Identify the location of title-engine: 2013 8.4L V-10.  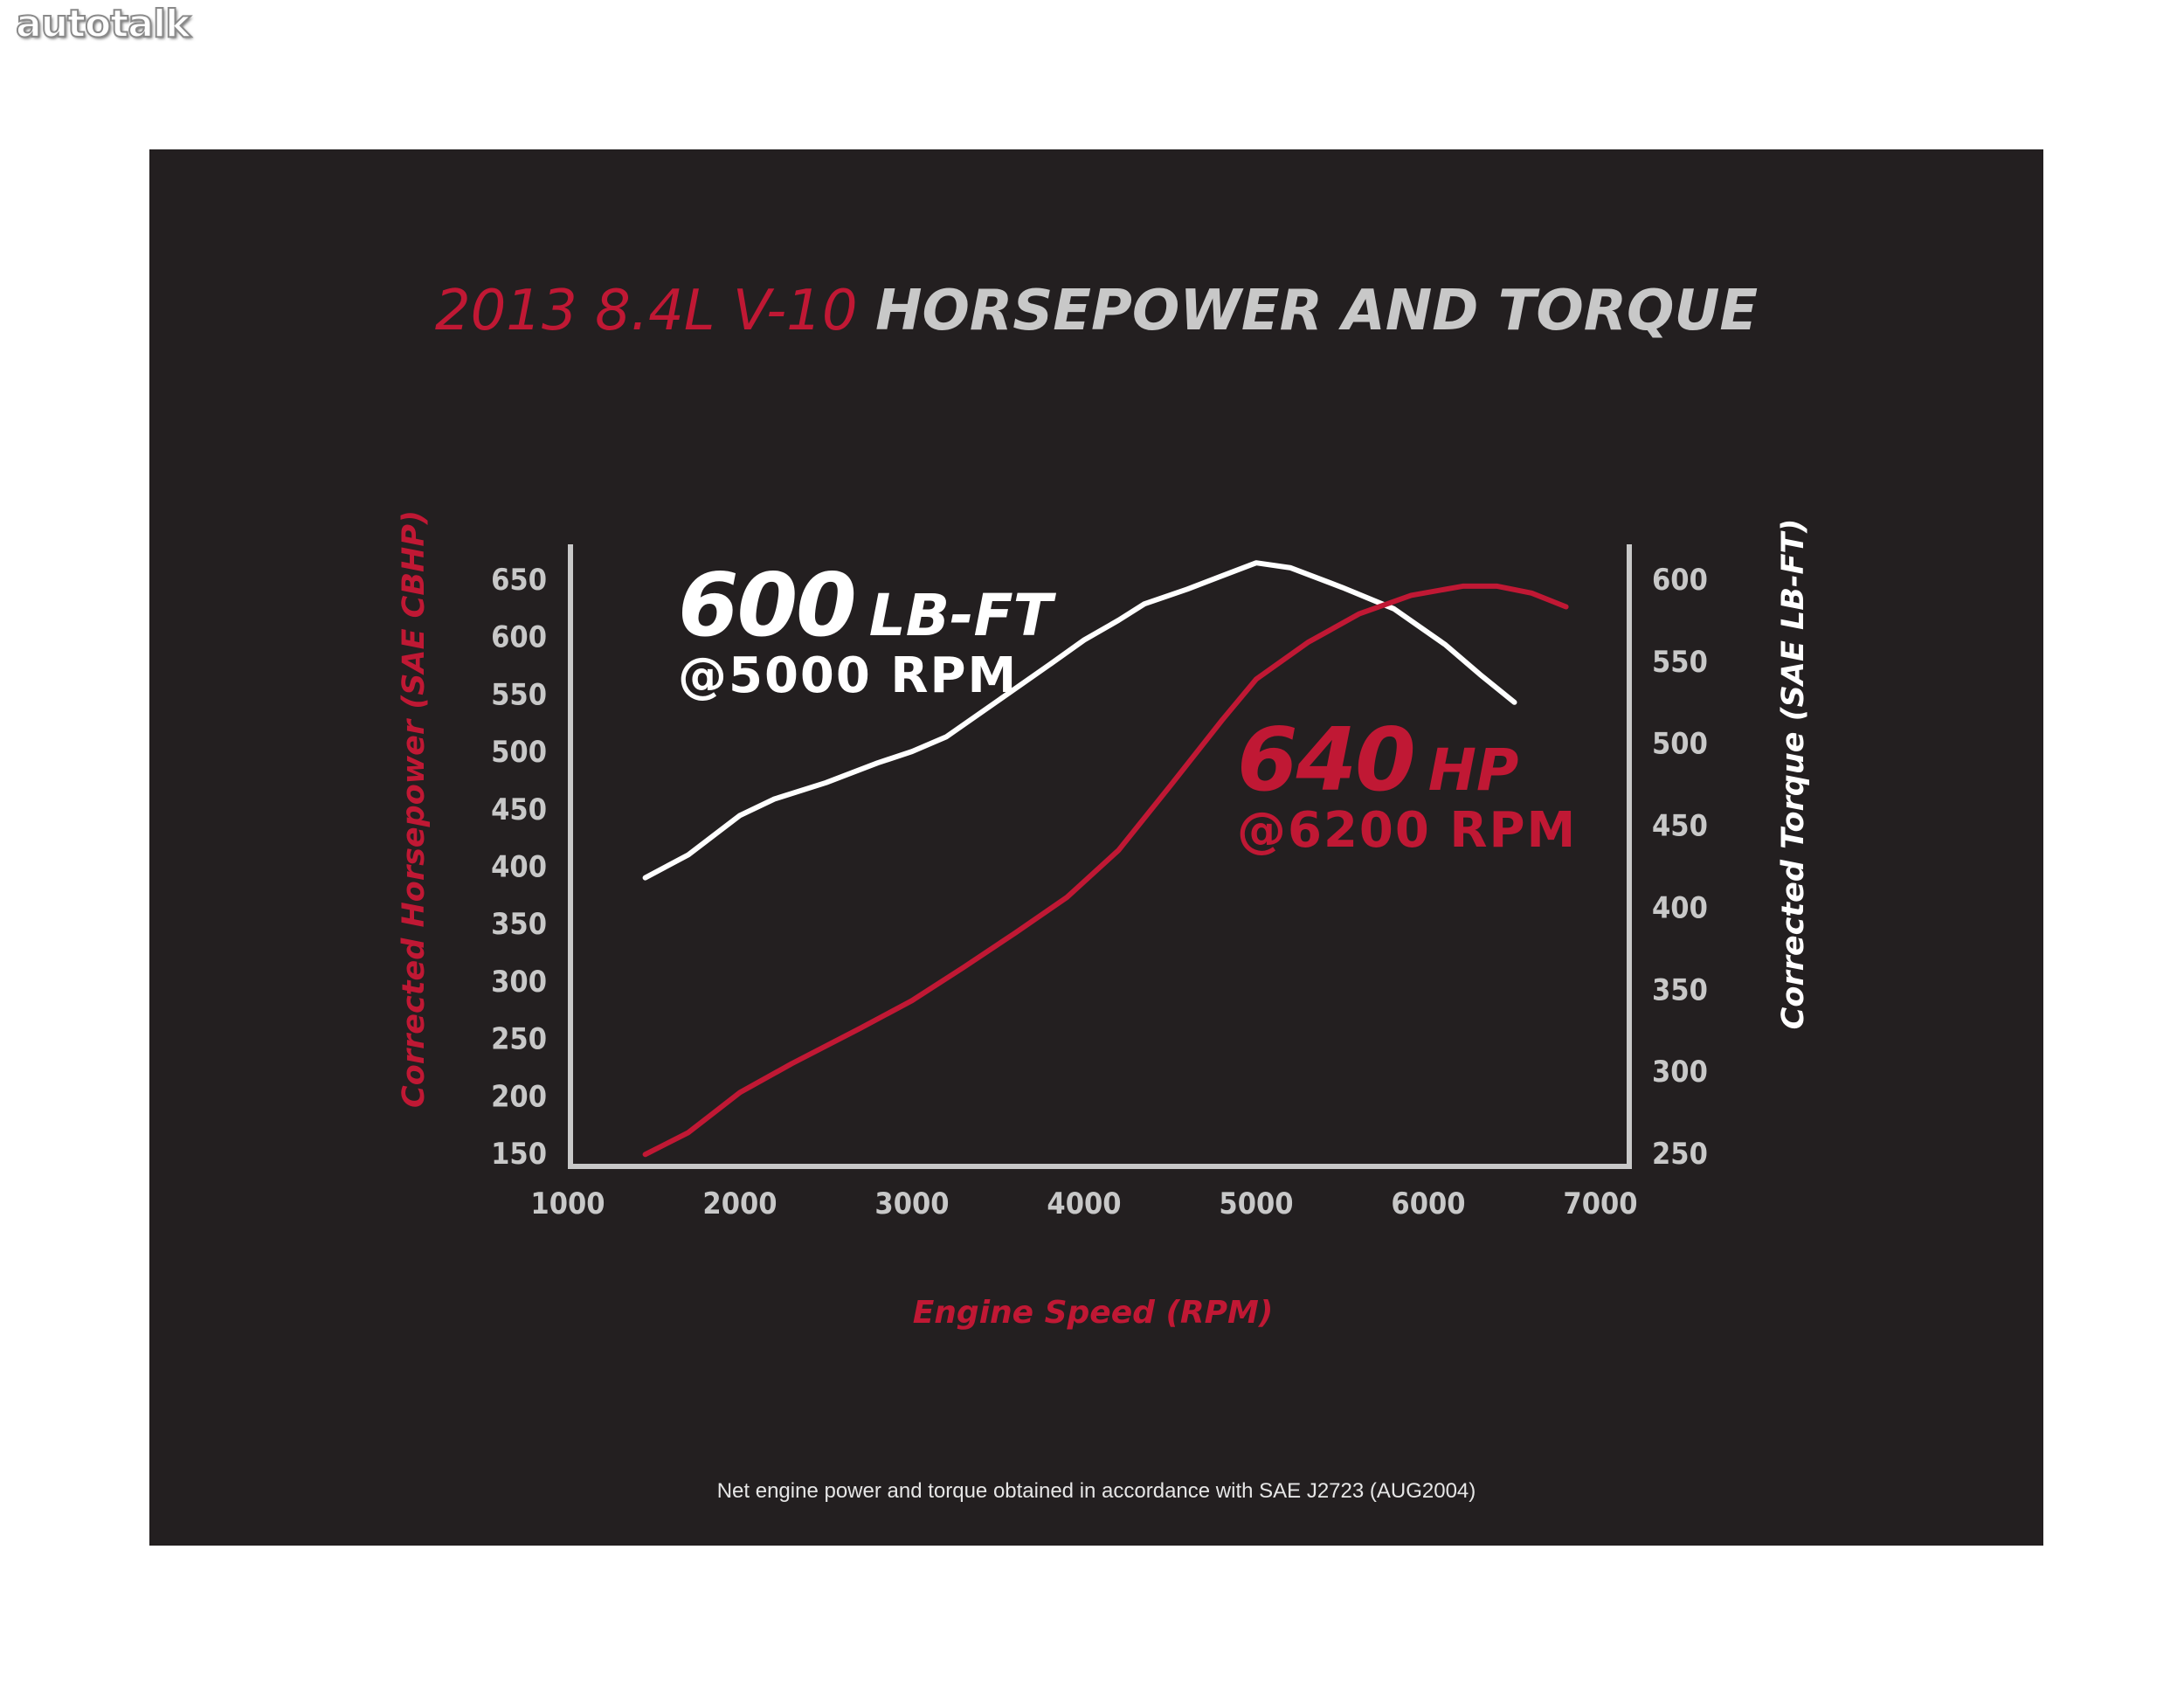
(646, 311).